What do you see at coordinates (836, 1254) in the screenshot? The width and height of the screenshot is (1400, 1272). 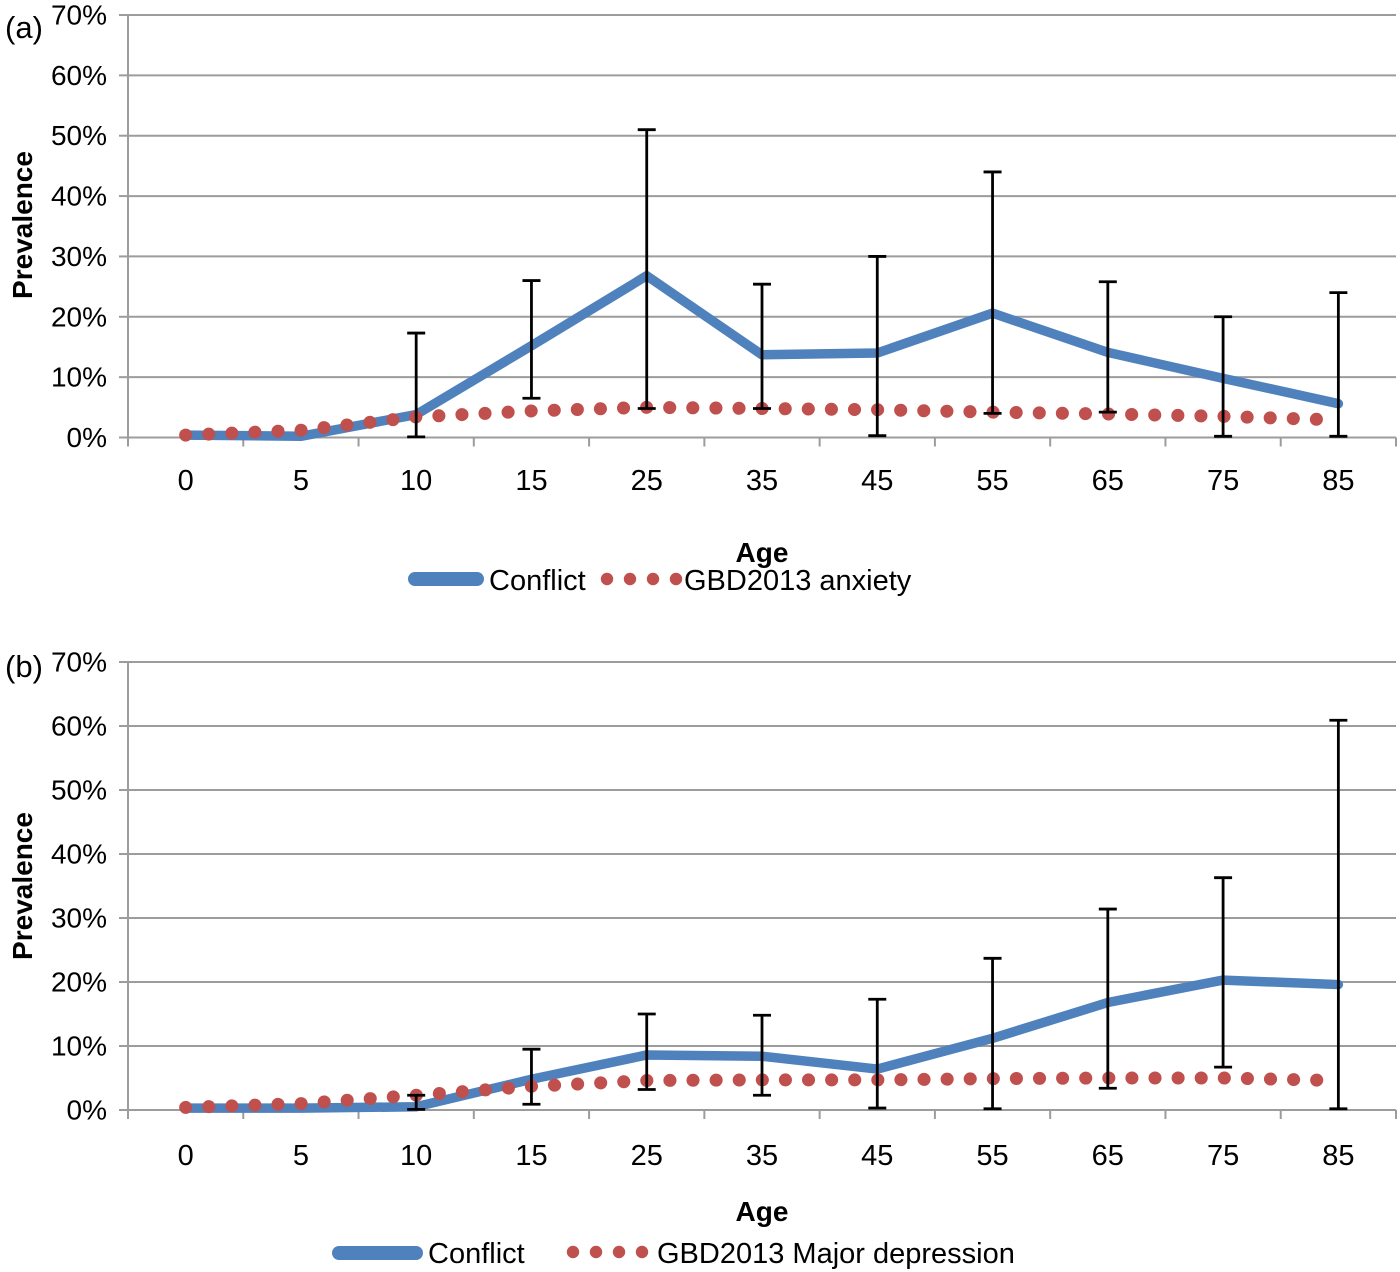 I see `legend-gbd-label: GBD2013 Major depression` at bounding box center [836, 1254].